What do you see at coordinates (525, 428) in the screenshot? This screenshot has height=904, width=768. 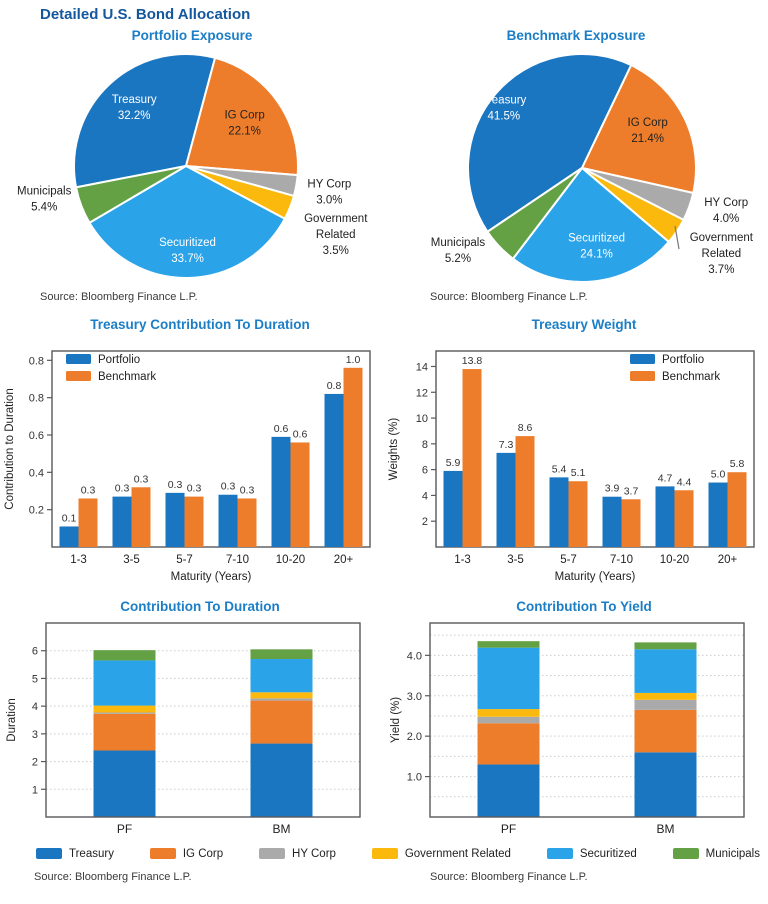 I see `bar-value-label: 8.6` at bounding box center [525, 428].